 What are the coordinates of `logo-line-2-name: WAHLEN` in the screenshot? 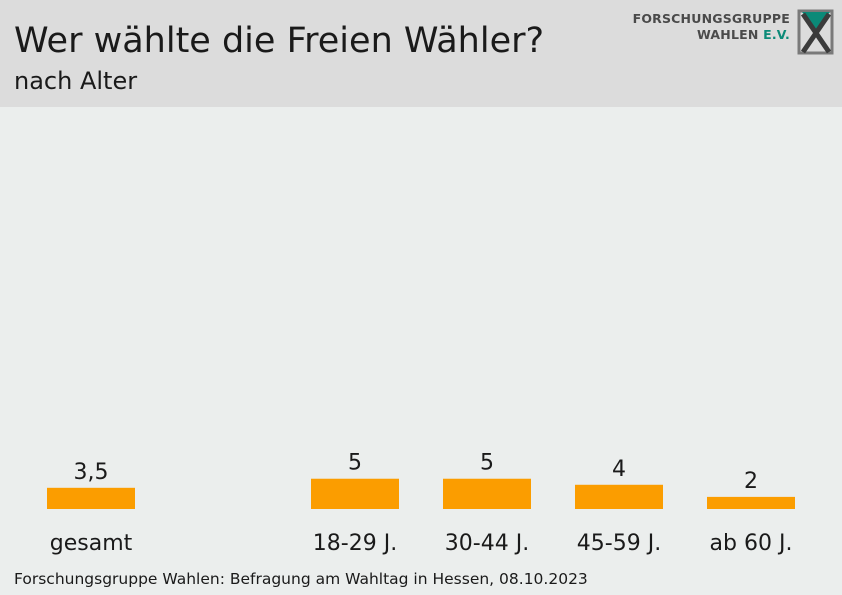 It's located at (728, 34).